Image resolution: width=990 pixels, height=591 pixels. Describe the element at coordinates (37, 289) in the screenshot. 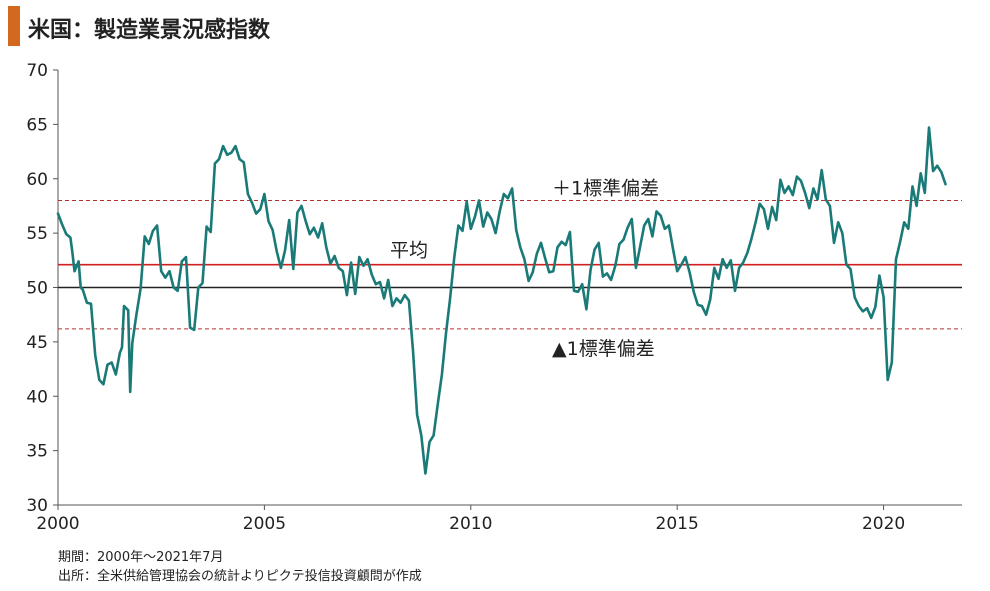

I see `y-tick-label: 50` at that location.